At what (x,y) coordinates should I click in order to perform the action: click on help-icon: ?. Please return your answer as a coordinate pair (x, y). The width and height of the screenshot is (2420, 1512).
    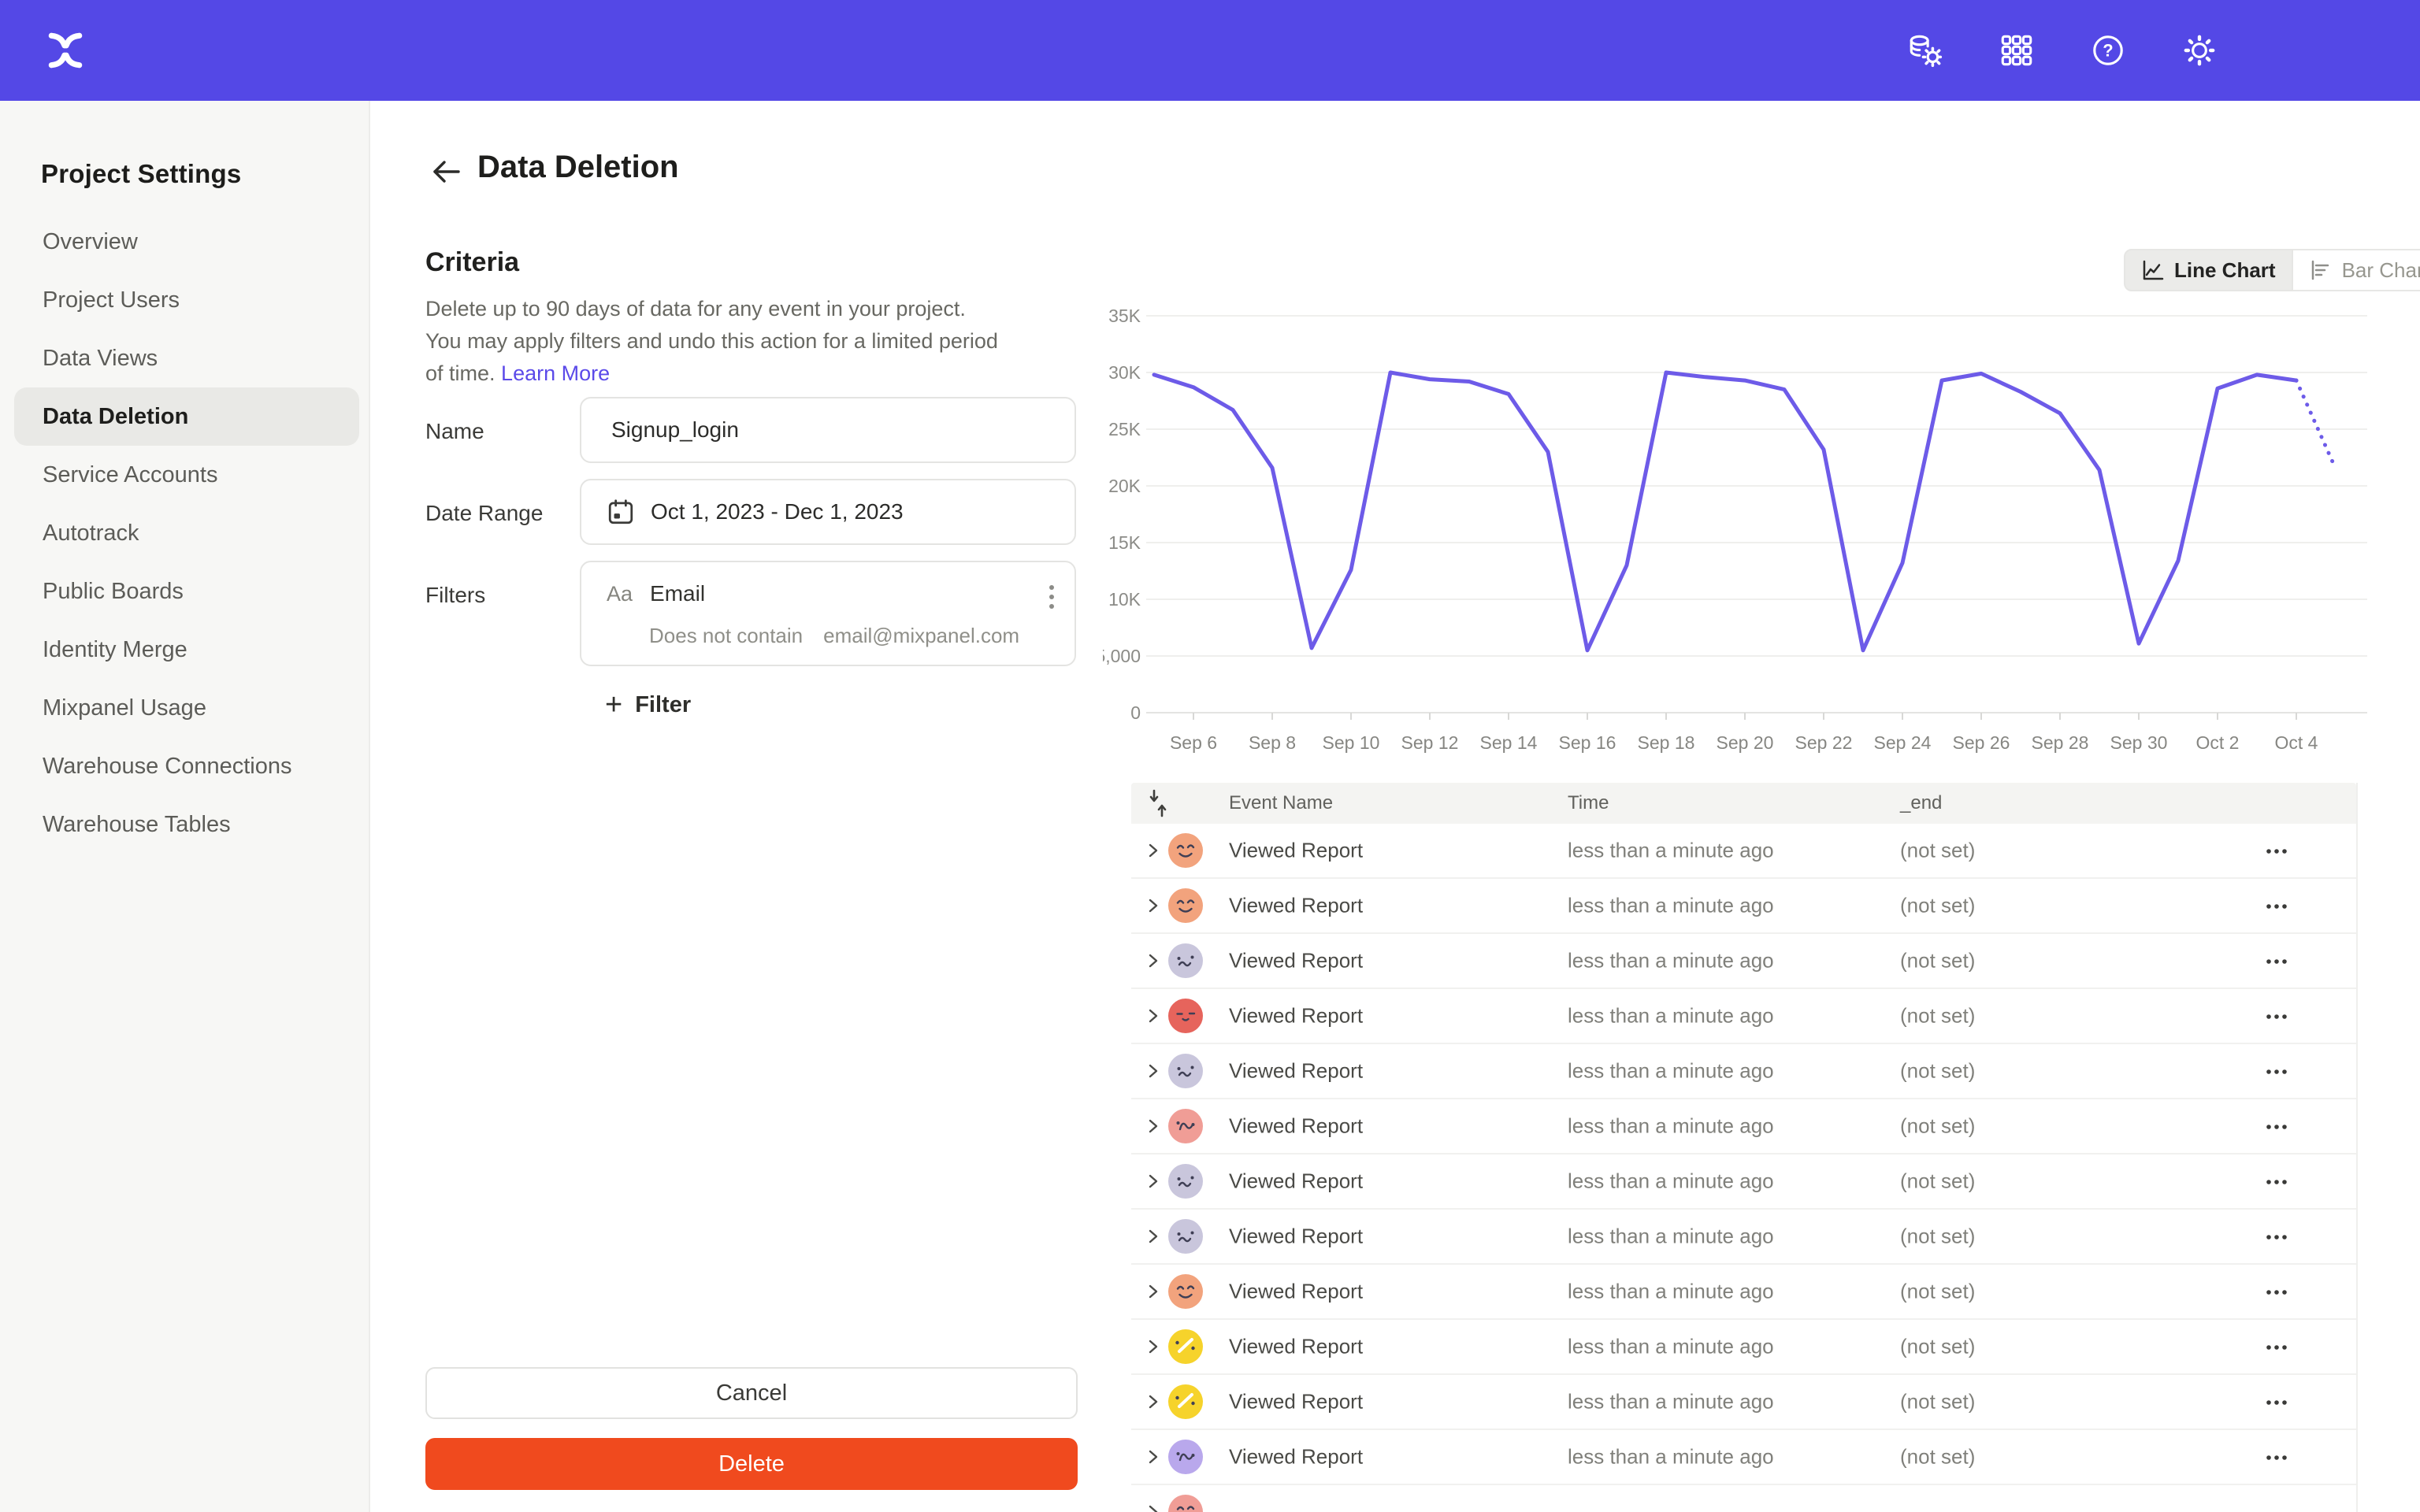
    Looking at the image, I should click on (2108, 50).